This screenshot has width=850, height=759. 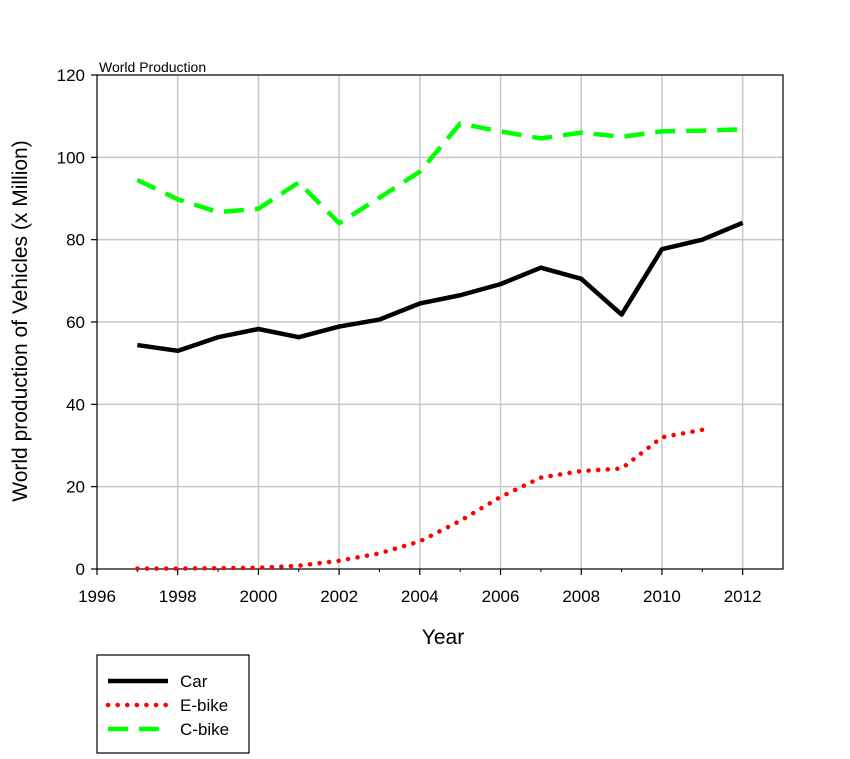 I want to click on legend-label: C-bike, so click(x=204, y=729).